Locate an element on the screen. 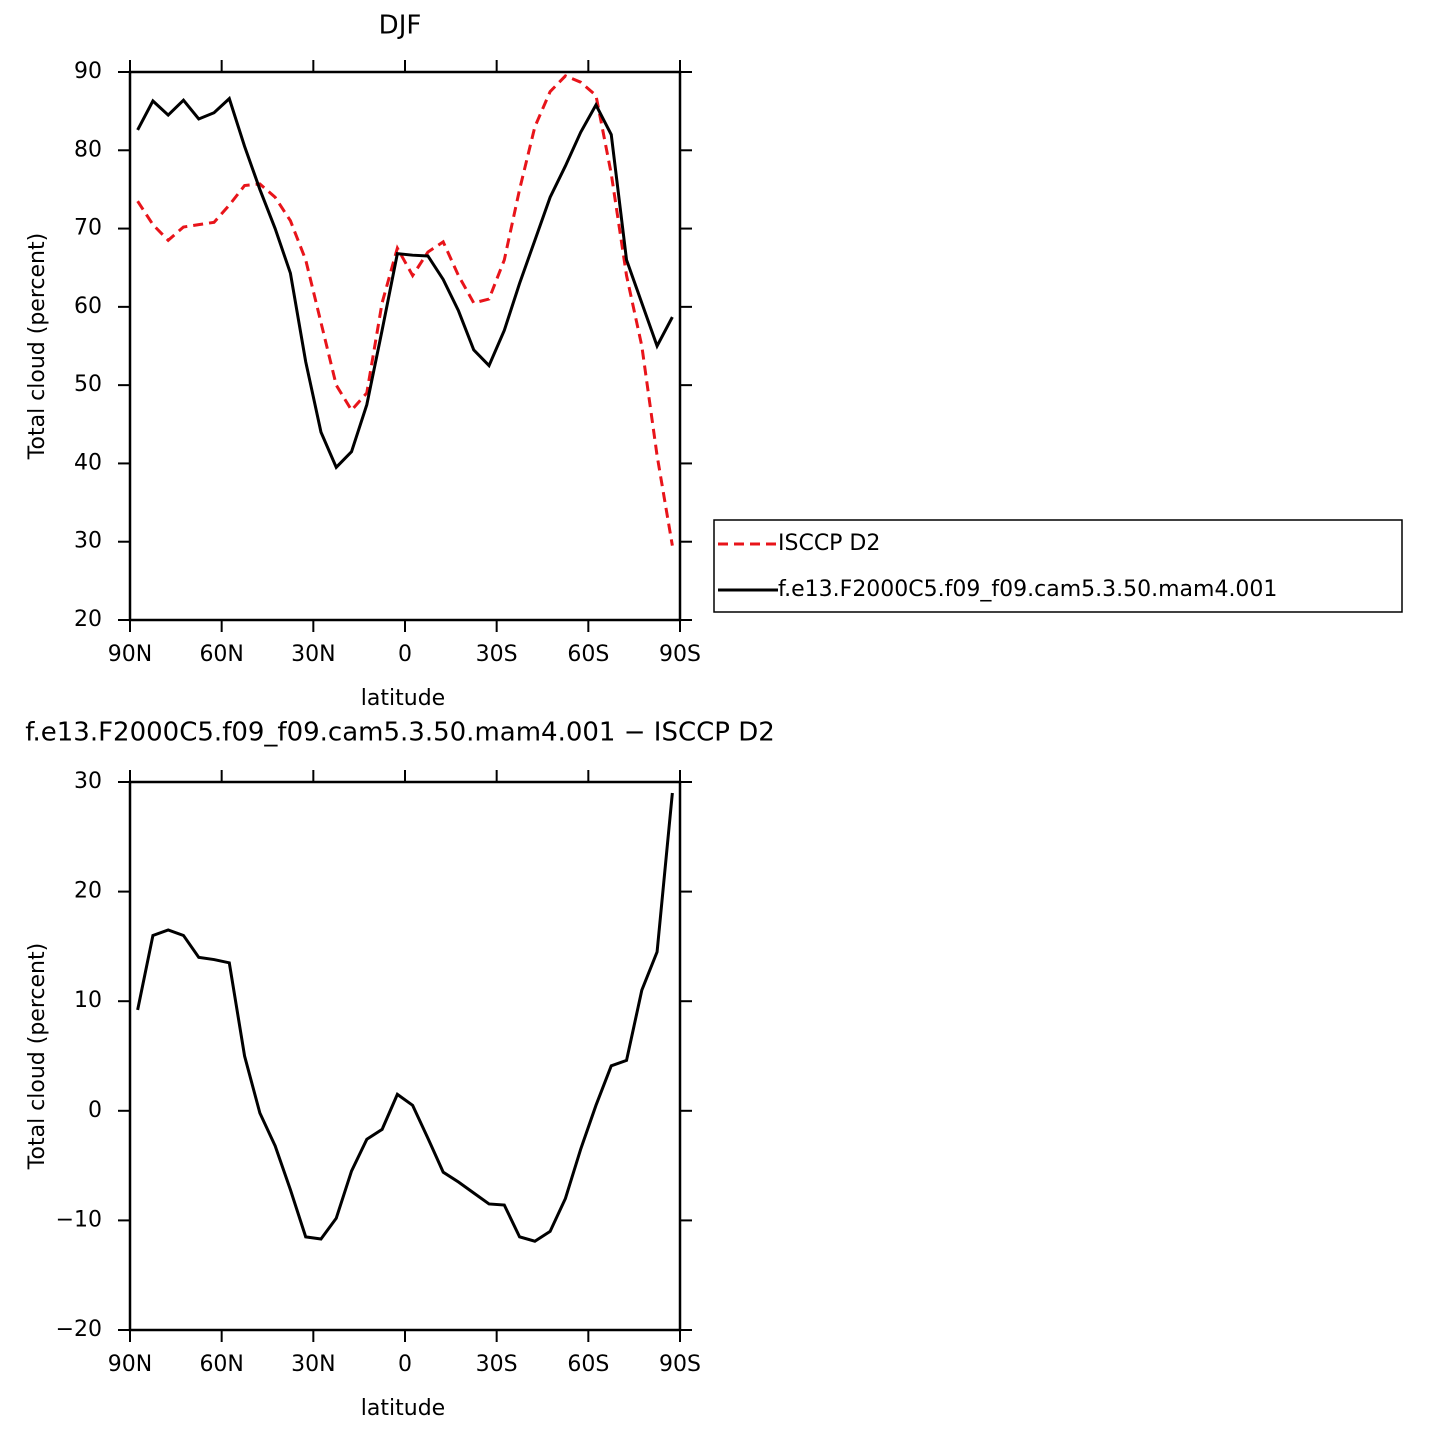 This screenshot has height=1430, width=1430. y-tick-label: 70 is located at coordinates (88, 228).